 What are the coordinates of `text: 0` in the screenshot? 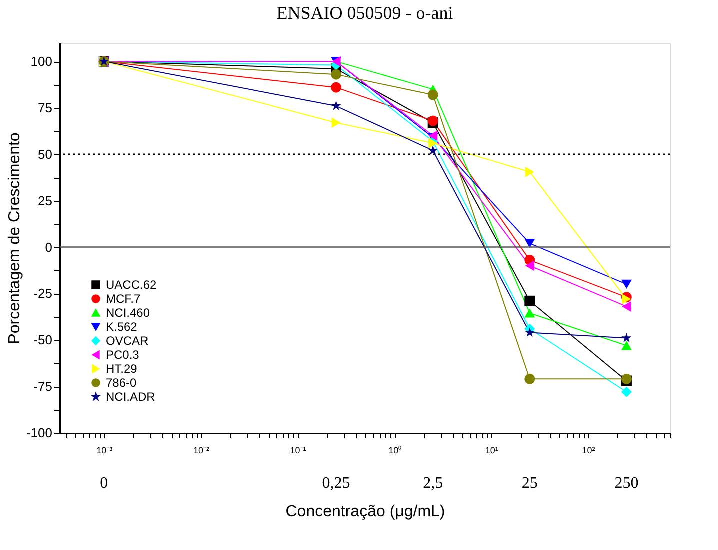 It's located at (104, 483).